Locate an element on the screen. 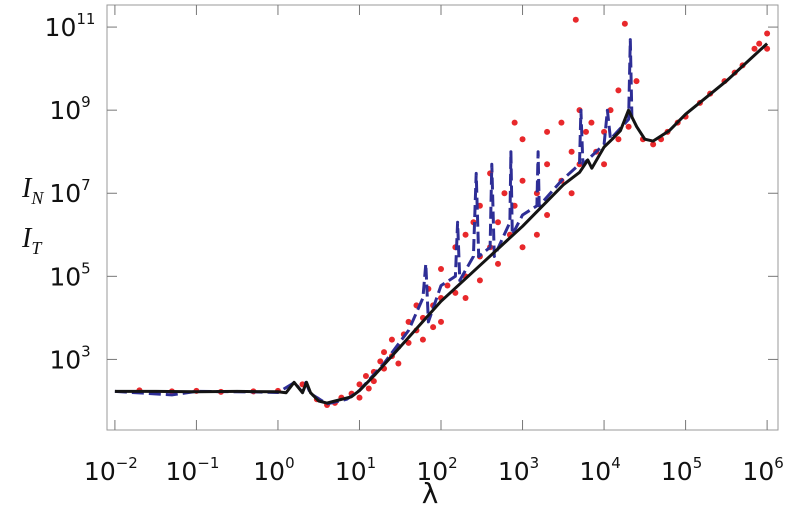 This screenshot has height=513, width=792. tick-exponent: 7 is located at coordinates (86, 185).